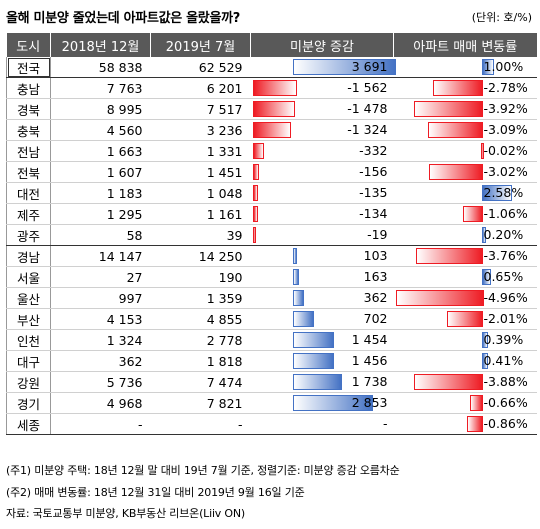 The image size is (540, 529). What do you see at coordinates (369, 360) in the screenshot?
I see `change-value: 1 456` at bounding box center [369, 360].